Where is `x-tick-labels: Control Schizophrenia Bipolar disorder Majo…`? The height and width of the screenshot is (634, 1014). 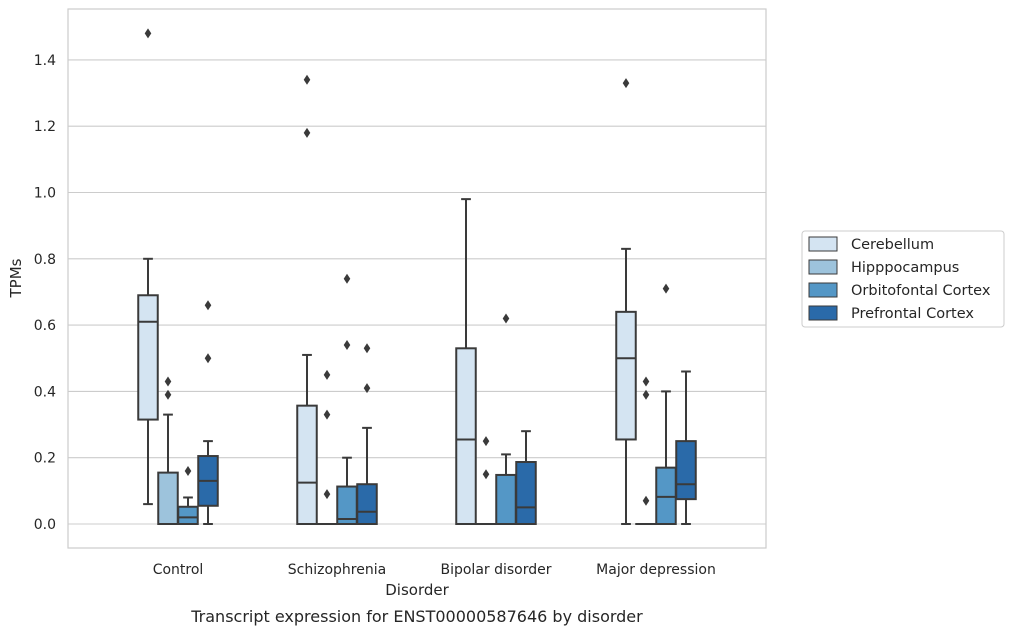 x-tick-labels: Control Schizophrenia Bipolar disorder Majo… is located at coordinates (434, 570).